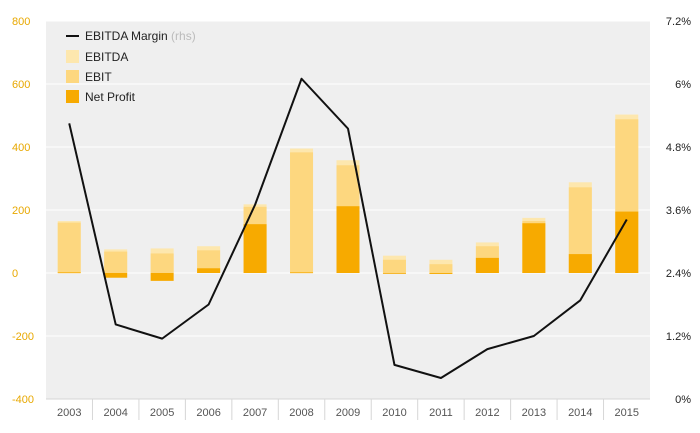 Image resolution: width=700 pixels, height=433 pixels. What do you see at coordinates (131, 66) in the screenshot?
I see `legend: EBITDA Margin (rhs) EBITDA EBIT Net Profit` at bounding box center [131, 66].